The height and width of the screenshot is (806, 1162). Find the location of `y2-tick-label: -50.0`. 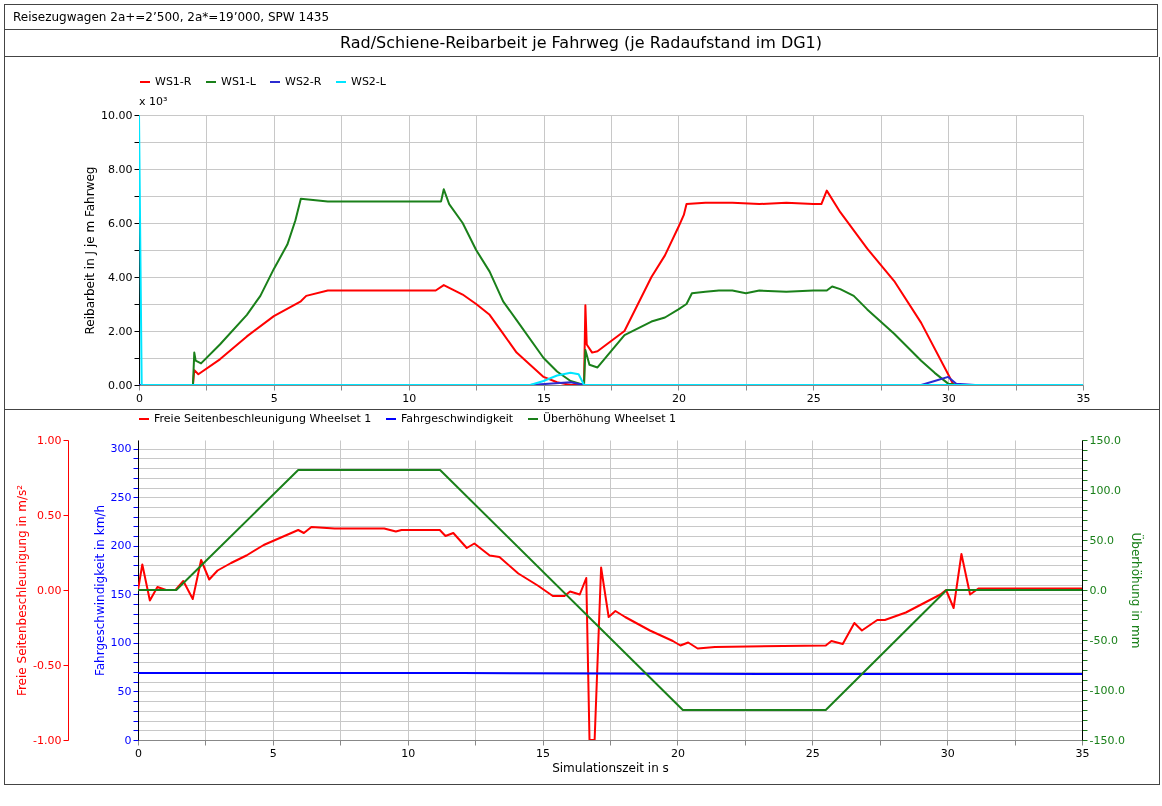

y2-tick-label: -50.0 is located at coordinates (1103, 640).